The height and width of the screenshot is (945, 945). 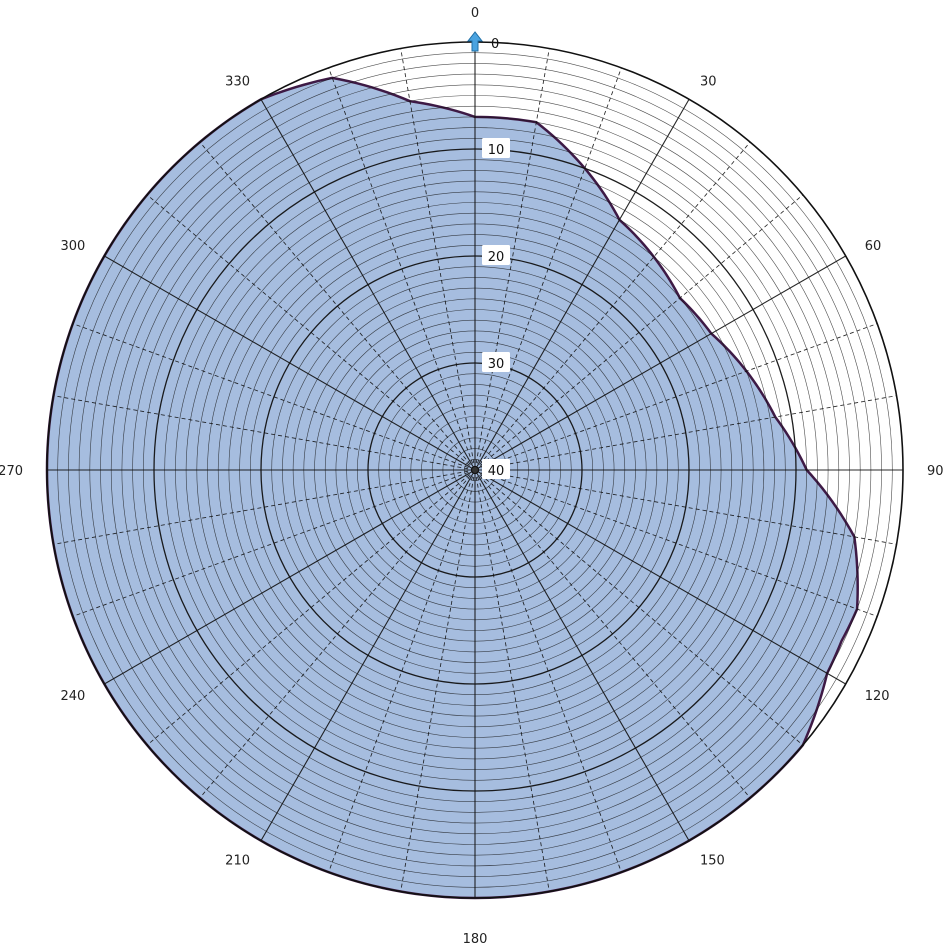 What do you see at coordinates (873, 246) in the screenshot?
I see `azimuth-label-60: 60` at bounding box center [873, 246].